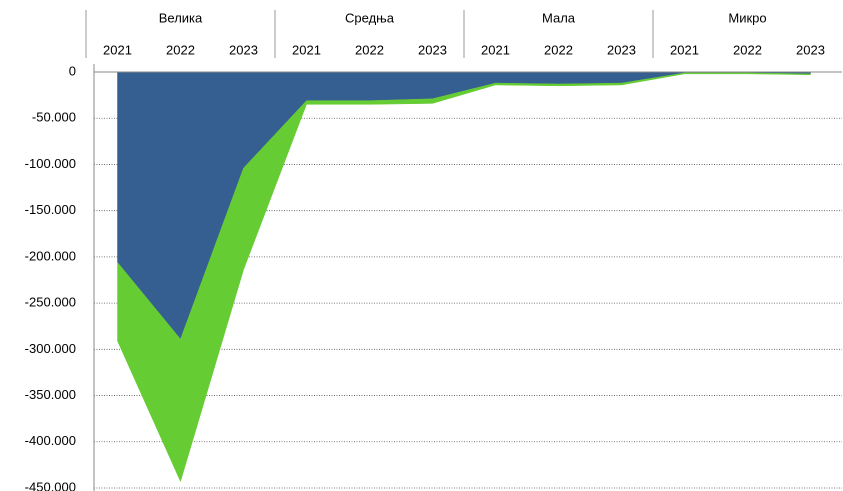 The width and height of the screenshot is (843, 491). I want to click on y-tick-label: -150.000, so click(50, 209).